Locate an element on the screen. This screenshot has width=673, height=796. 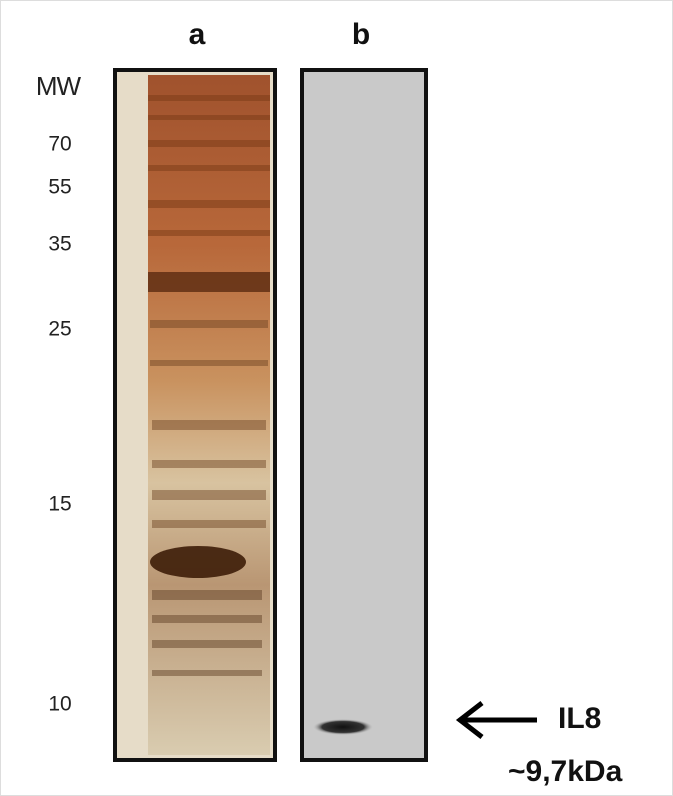
marker-label: 15 is located at coordinates (59, 504).